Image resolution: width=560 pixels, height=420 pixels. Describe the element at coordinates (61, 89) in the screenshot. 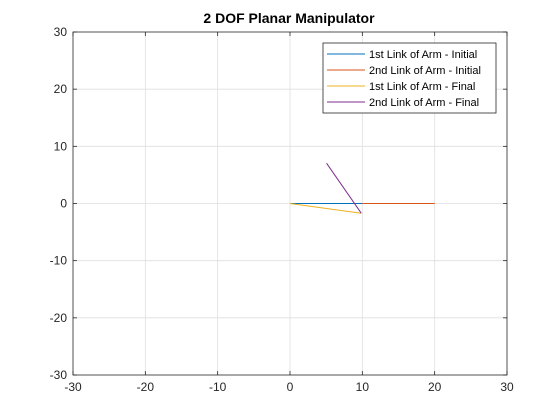

I see `y-tick-label: 20` at that location.